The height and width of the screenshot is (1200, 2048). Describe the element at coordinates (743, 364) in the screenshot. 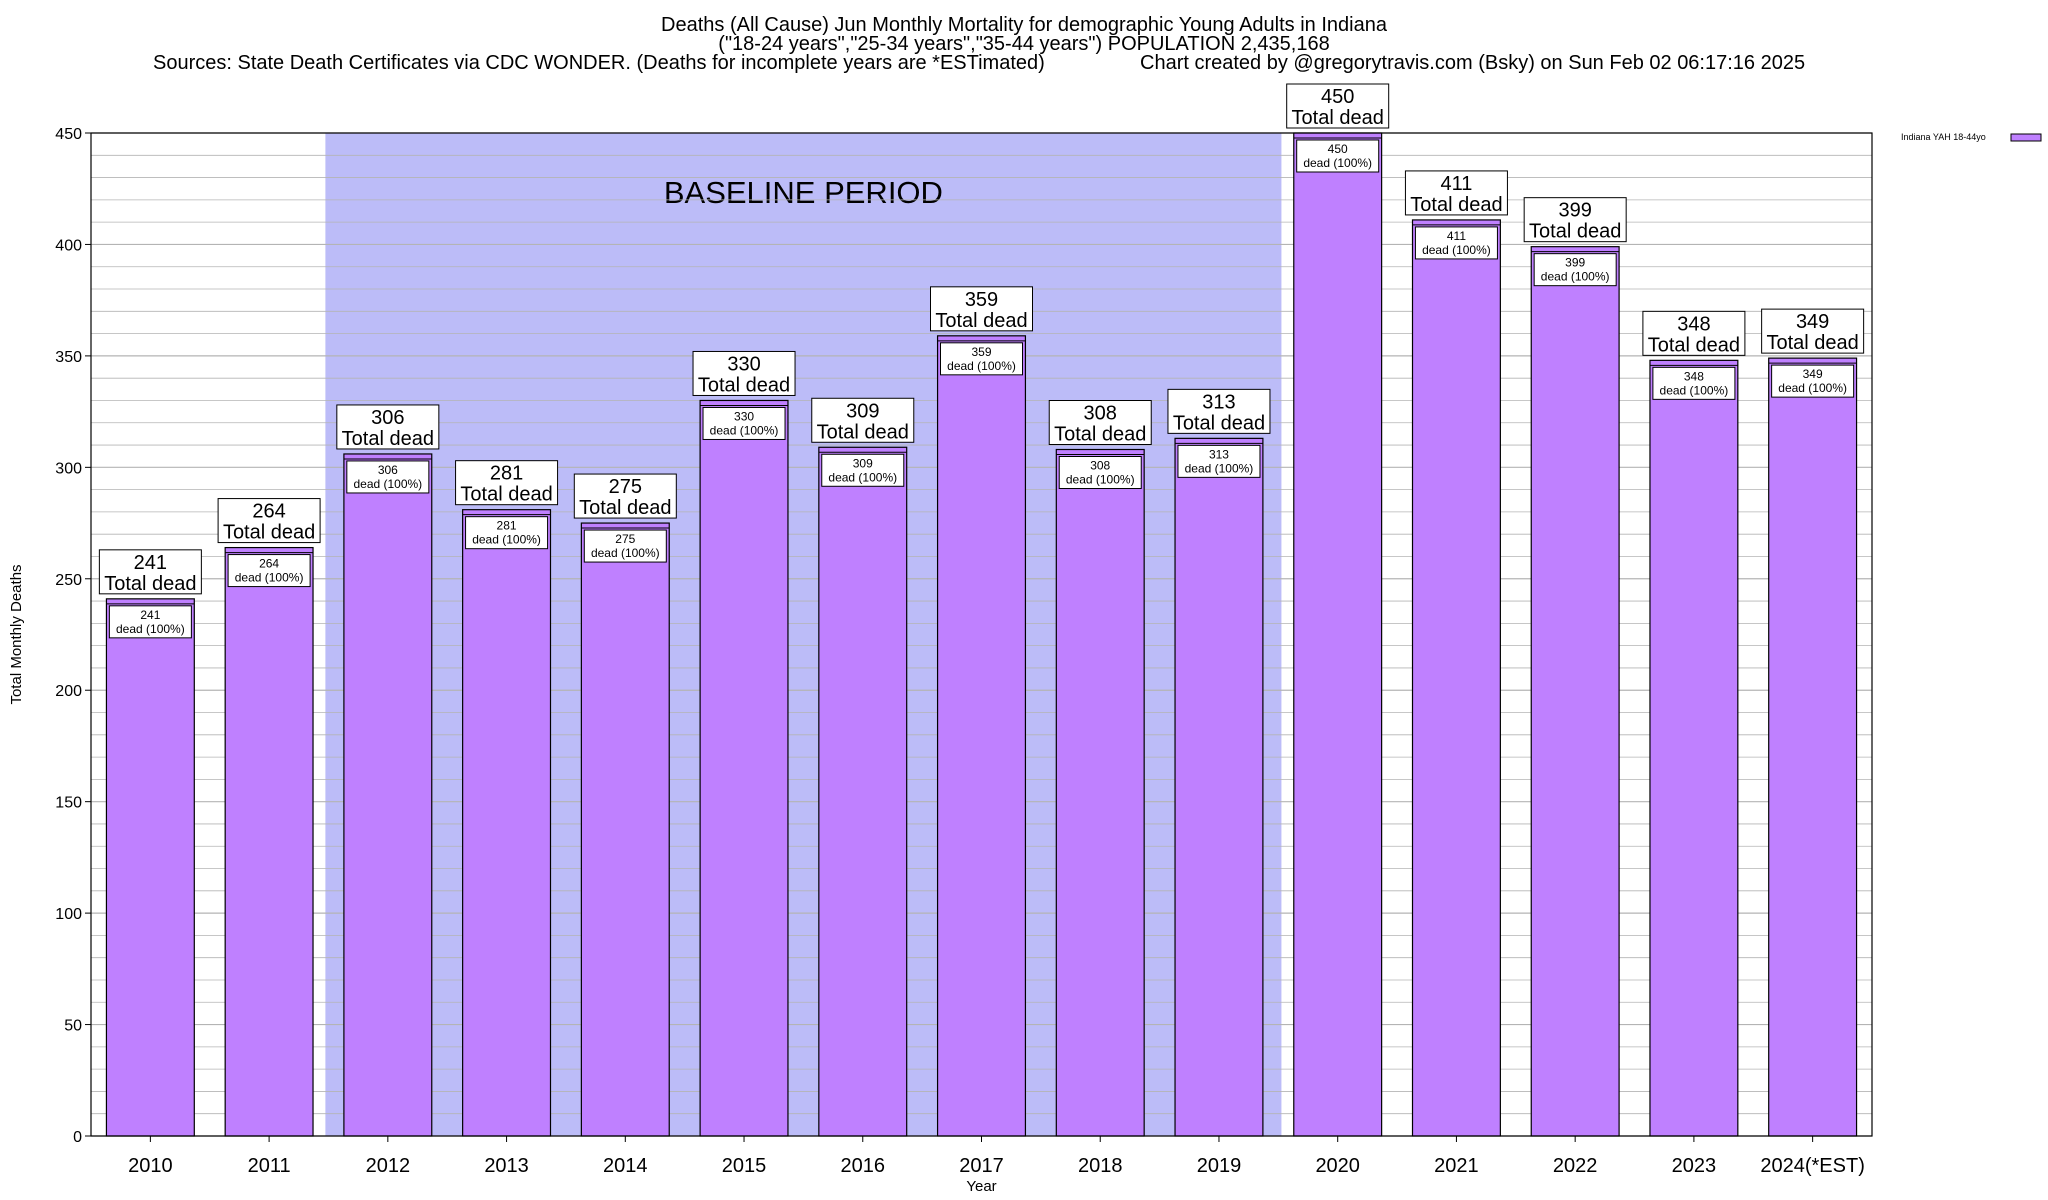

I see `total-value-label: 330` at that location.